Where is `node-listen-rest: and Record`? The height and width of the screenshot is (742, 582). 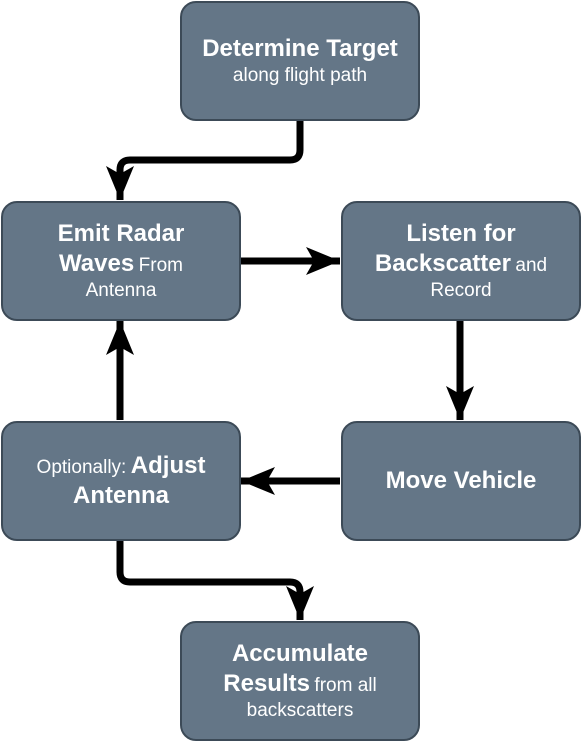
node-listen-rest: and Record is located at coordinates (489, 278).